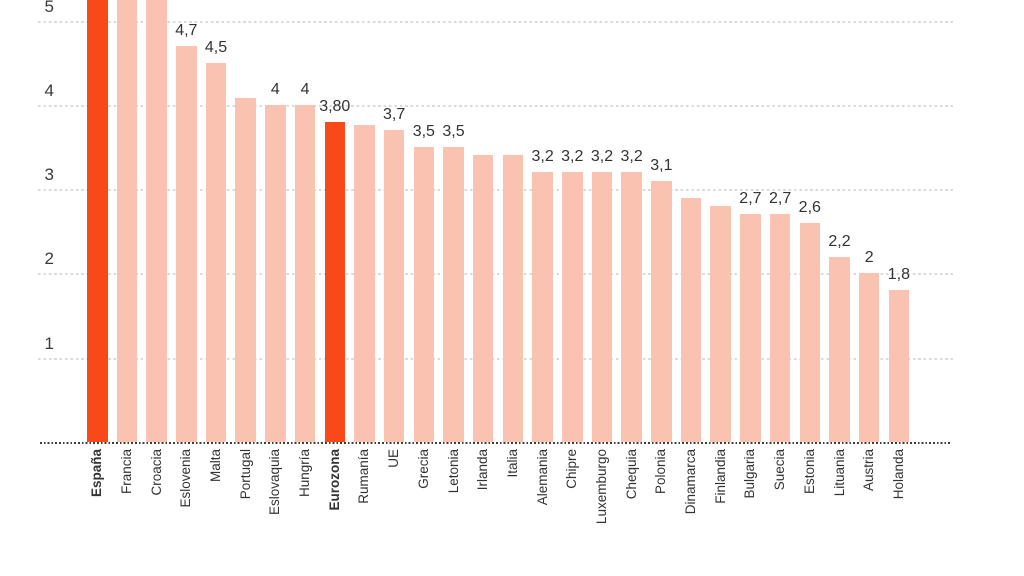 This screenshot has height=576, width=1024. What do you see at coordinates (899, 366) in the screenshot?
I see `bar-holanda` at bounding box center [899, 366].